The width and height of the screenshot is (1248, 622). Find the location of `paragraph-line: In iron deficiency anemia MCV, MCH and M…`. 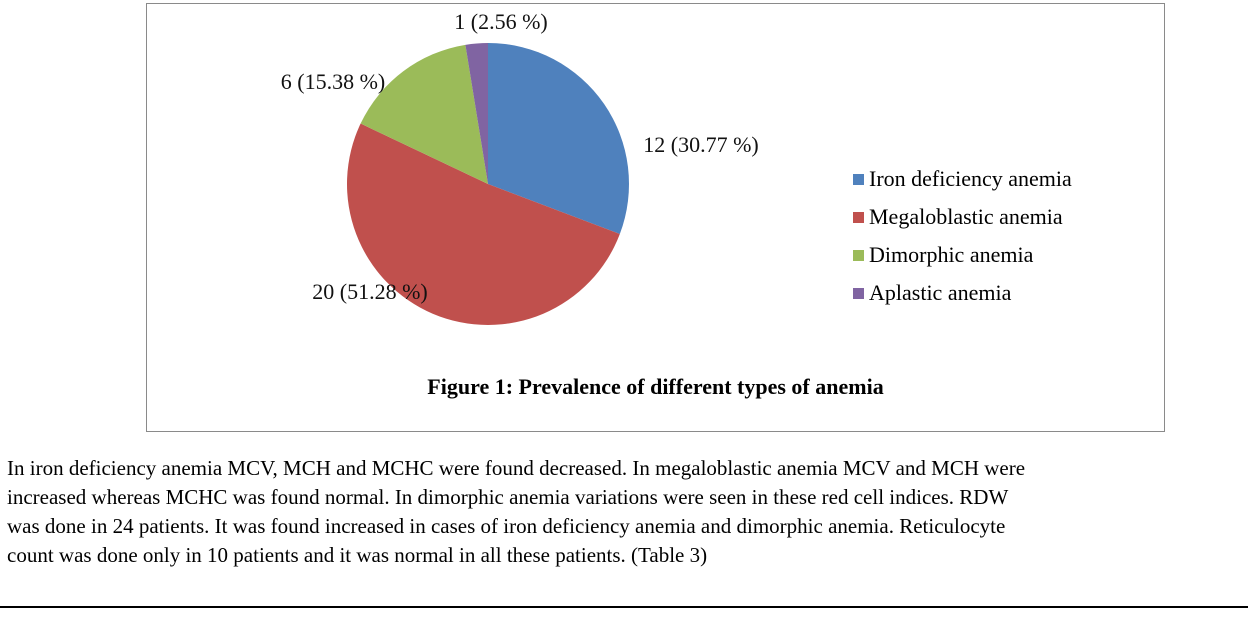

paragraph-line: In iron deficiency anemia MCV, MCH and M… is located at coordinates (516, 468).